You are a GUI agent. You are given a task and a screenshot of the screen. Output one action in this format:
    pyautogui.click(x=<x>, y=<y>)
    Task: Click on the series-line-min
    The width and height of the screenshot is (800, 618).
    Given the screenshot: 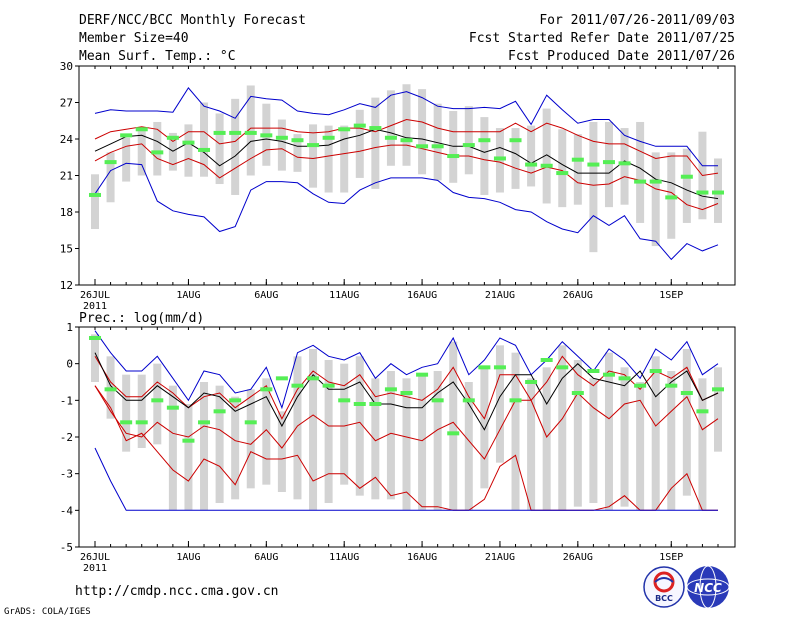 What is the action you would take?
    pyautogui.click(x=406, y=211)
    